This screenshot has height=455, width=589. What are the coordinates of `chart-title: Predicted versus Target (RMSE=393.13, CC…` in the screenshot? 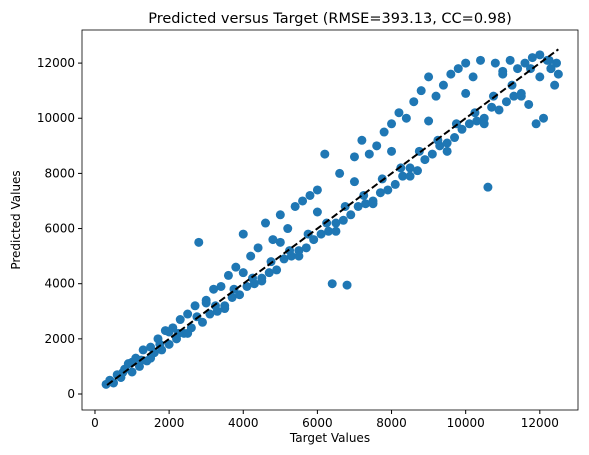 It's located at (330, 19).